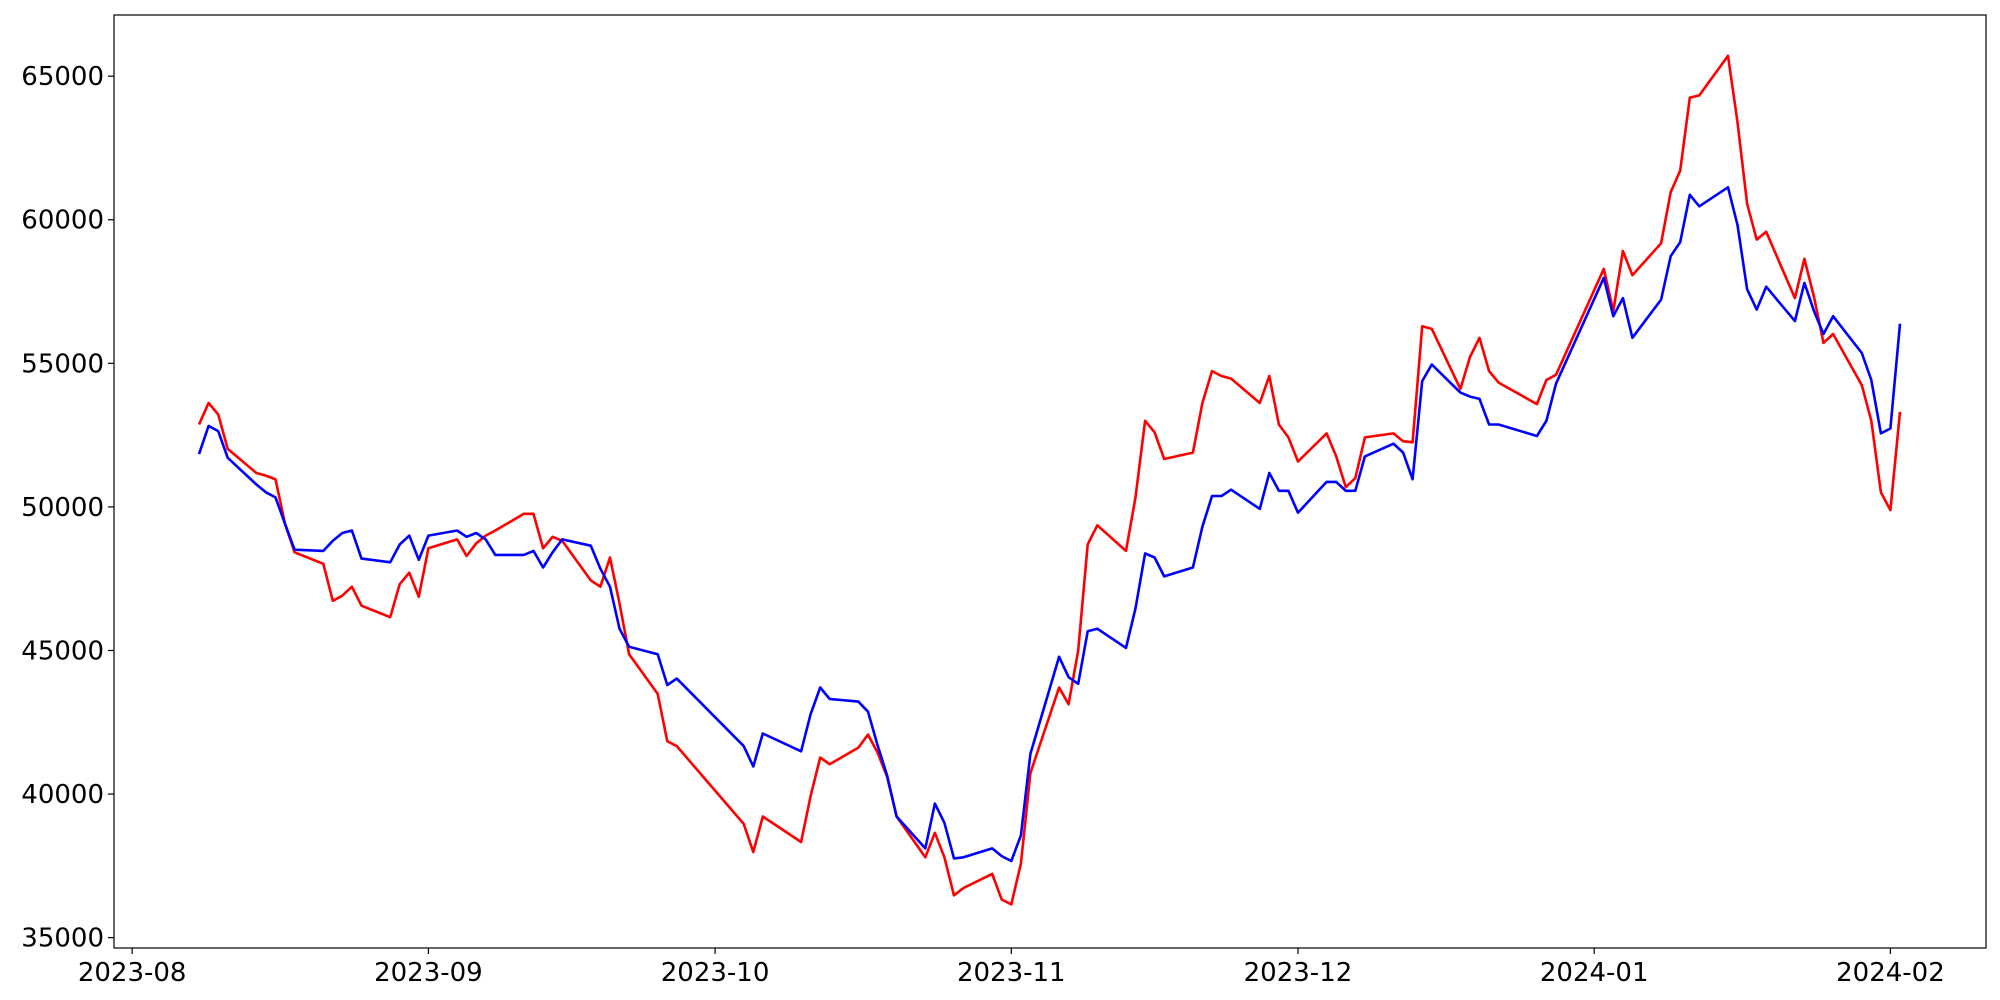 This screenshot has height=1000, width=2000. Describe the element at coordinates (1890, 973) in the screenshot. I see `x-tick-label: 2024-02` at that location.